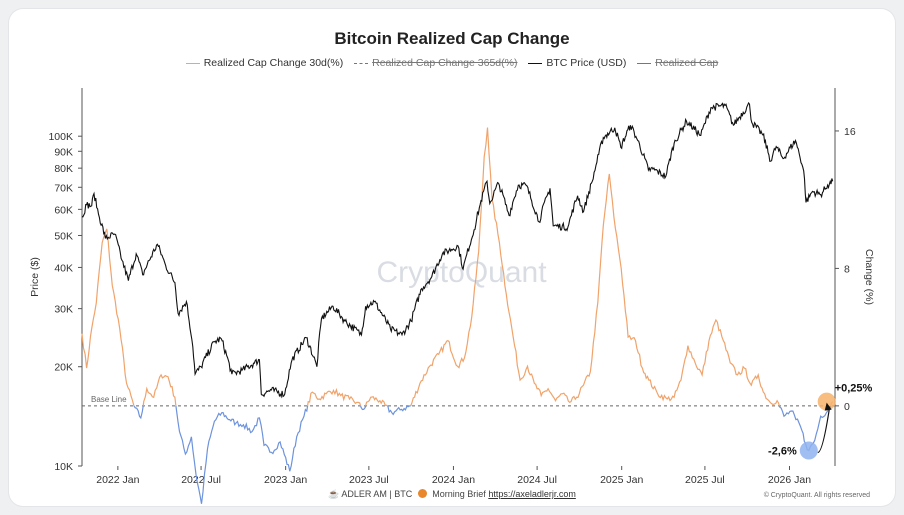 This screenshot has width=904, height=515. What do you see at coordinates (63, 368) in the screenshot?
I see `y-left-tick-label: 20K` at bounding box center [63, 368].